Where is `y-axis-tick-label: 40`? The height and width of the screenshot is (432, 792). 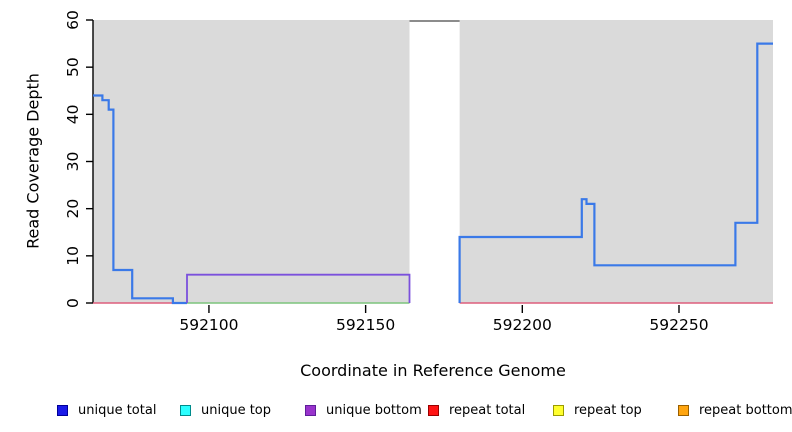 y-axis-tick-label: 40 is located at coordinates (73, 114).